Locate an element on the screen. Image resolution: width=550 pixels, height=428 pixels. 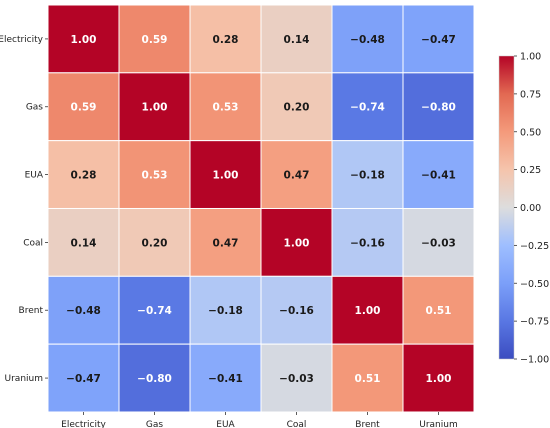
colorbar-tick-label: 0.25 is located at coordinates (530, 170).